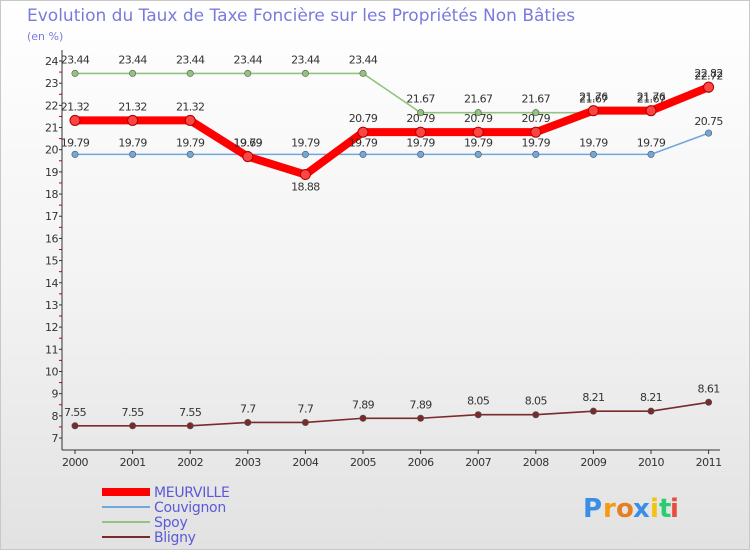 The height and width of the screenshot is (550, 750). What do you see at coordinates (709, 462) in the screenshot?
I see `x-tick-label: 2011` at bounding box center [709, 462].